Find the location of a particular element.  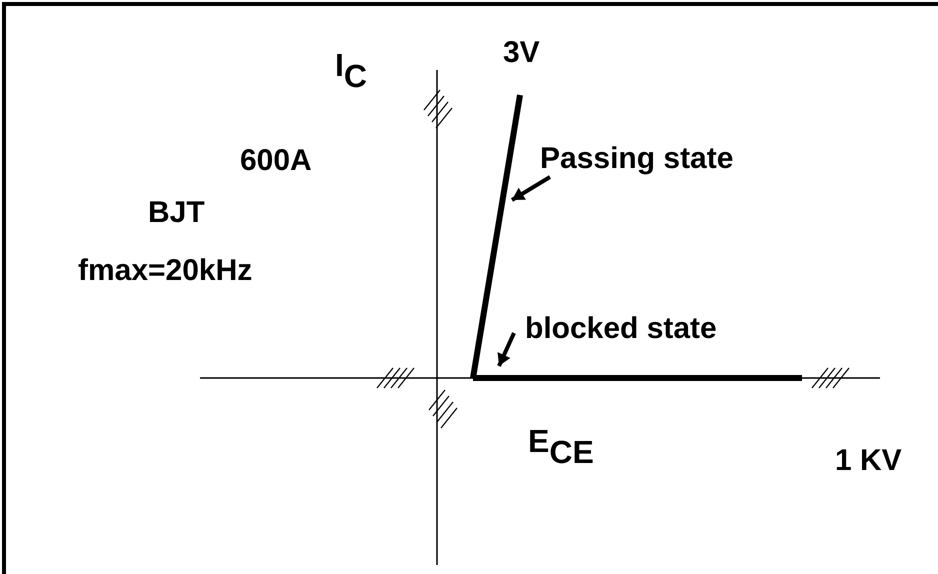

text: BJT is located at coordinates (176, 212).